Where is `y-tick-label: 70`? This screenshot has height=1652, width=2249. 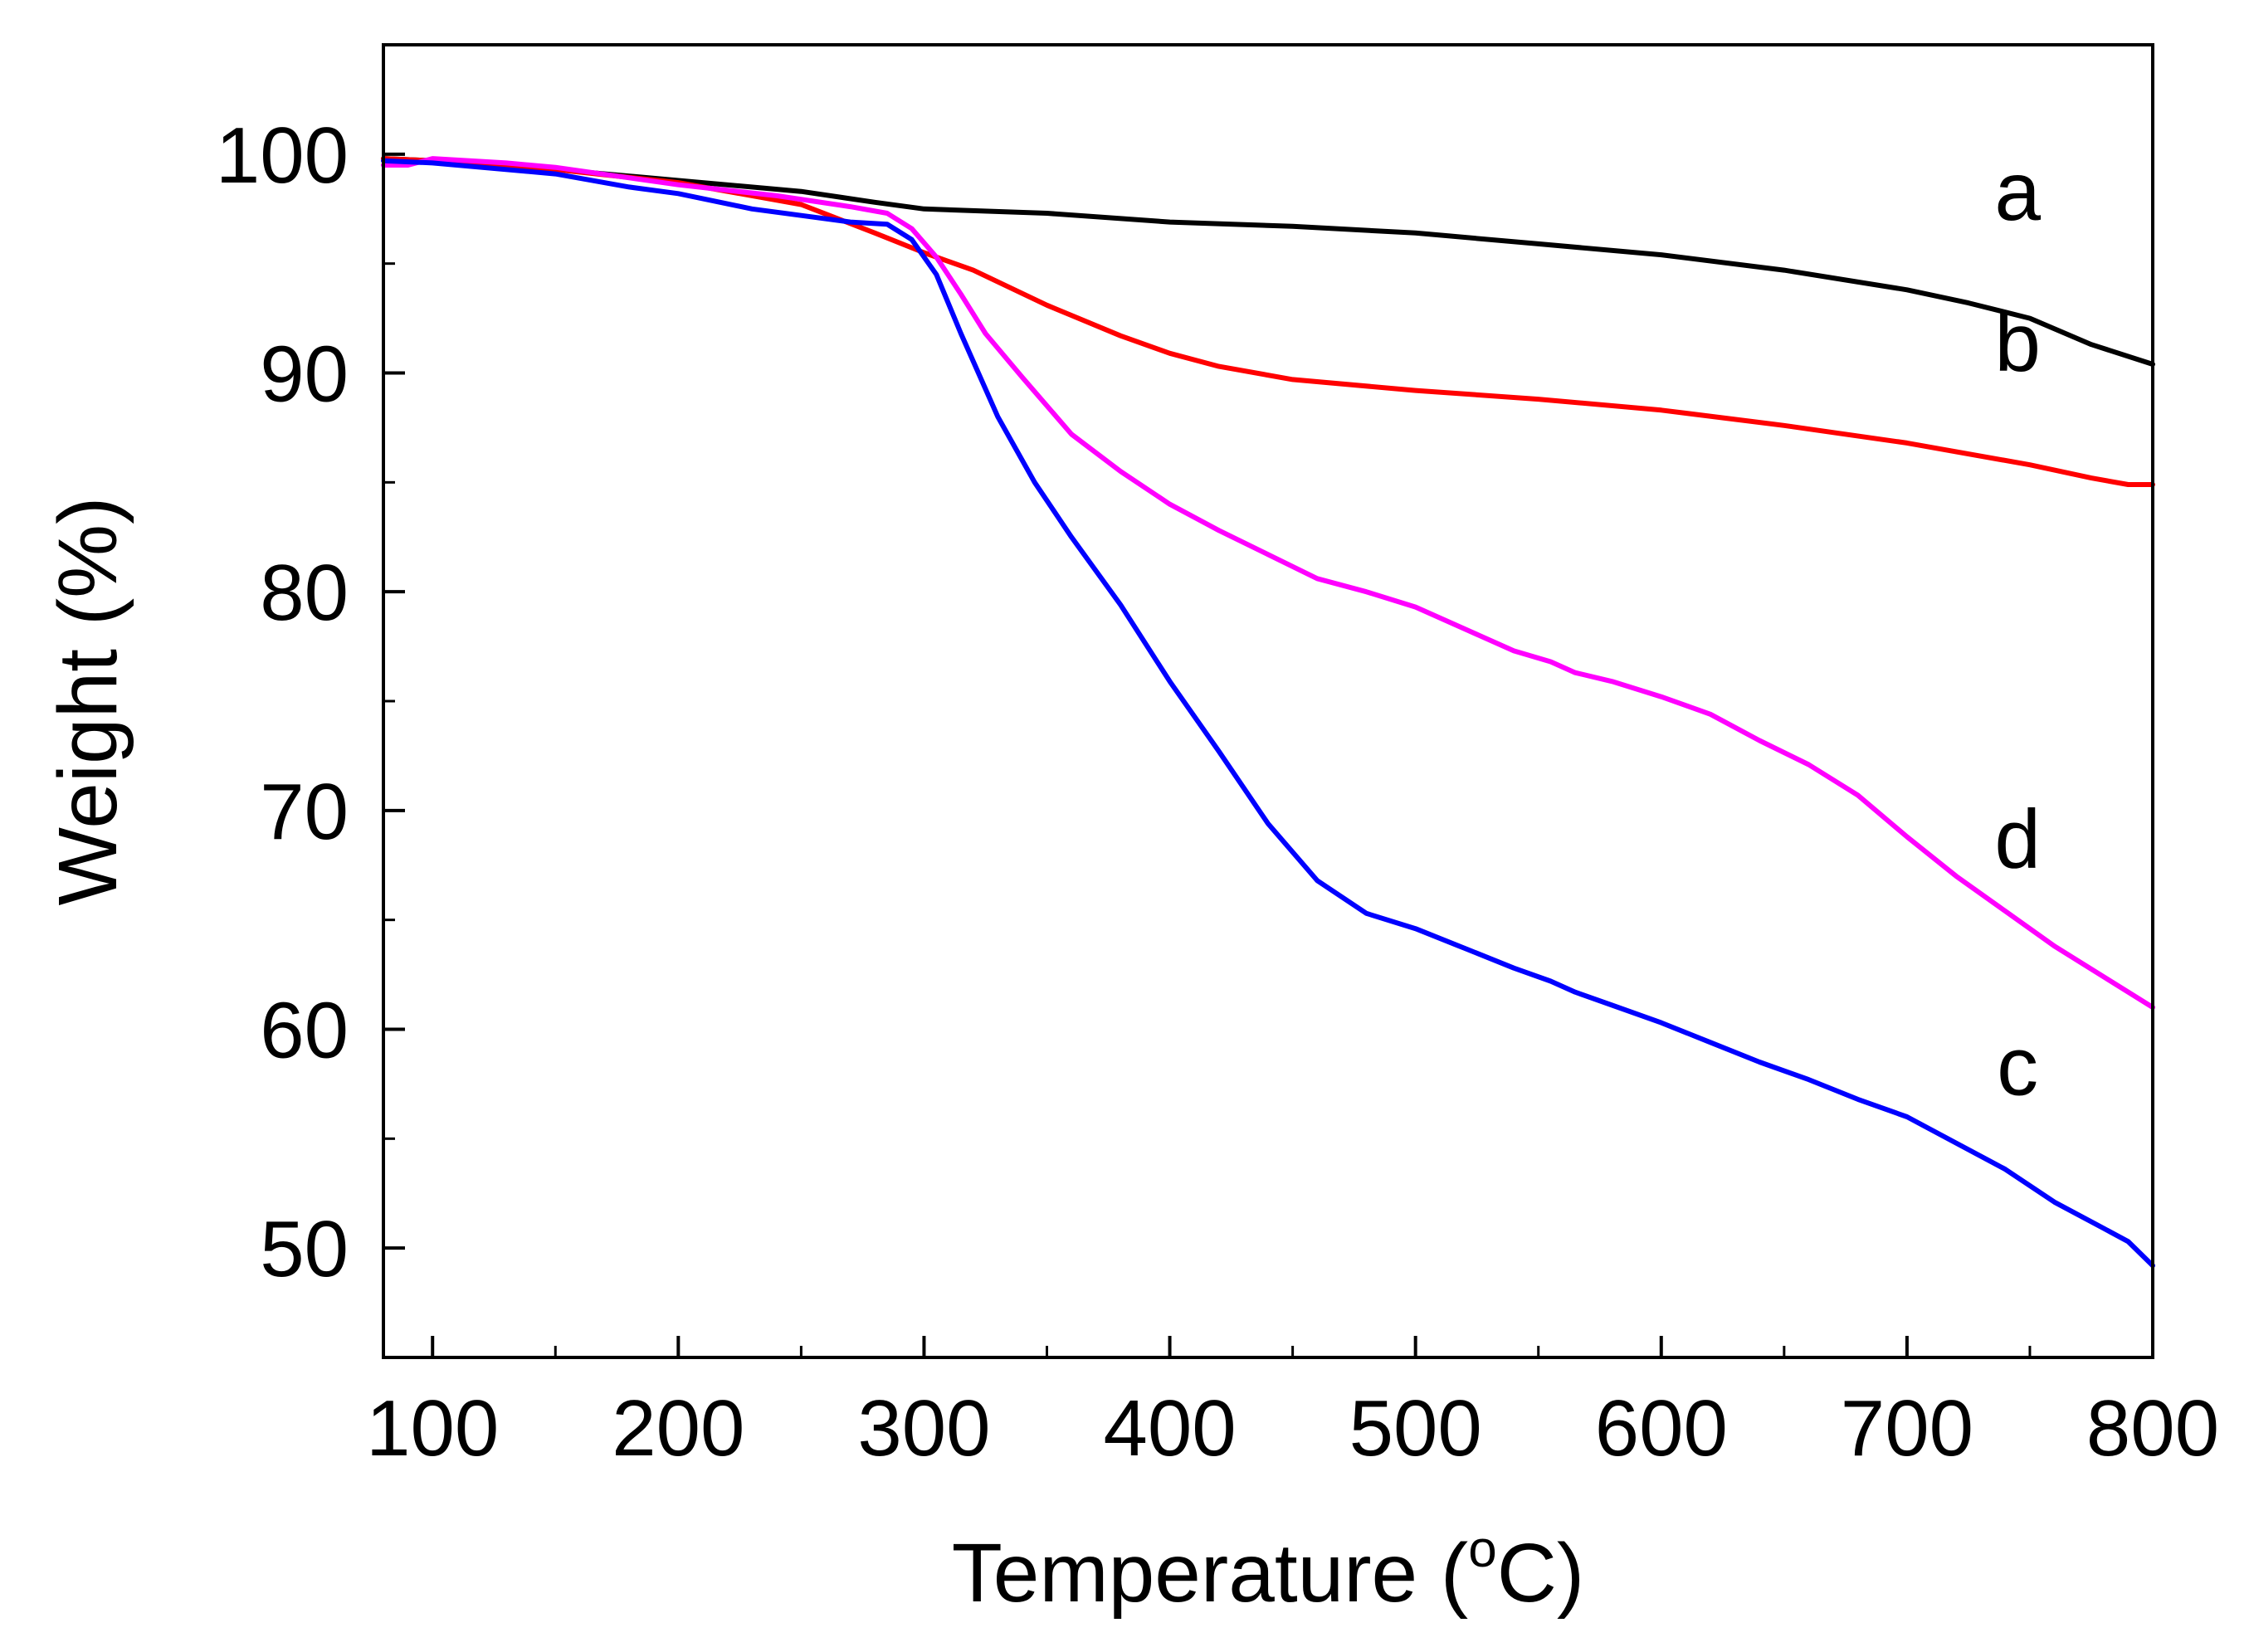 y-tick-label: 70 is located at coordinates (304, 812).